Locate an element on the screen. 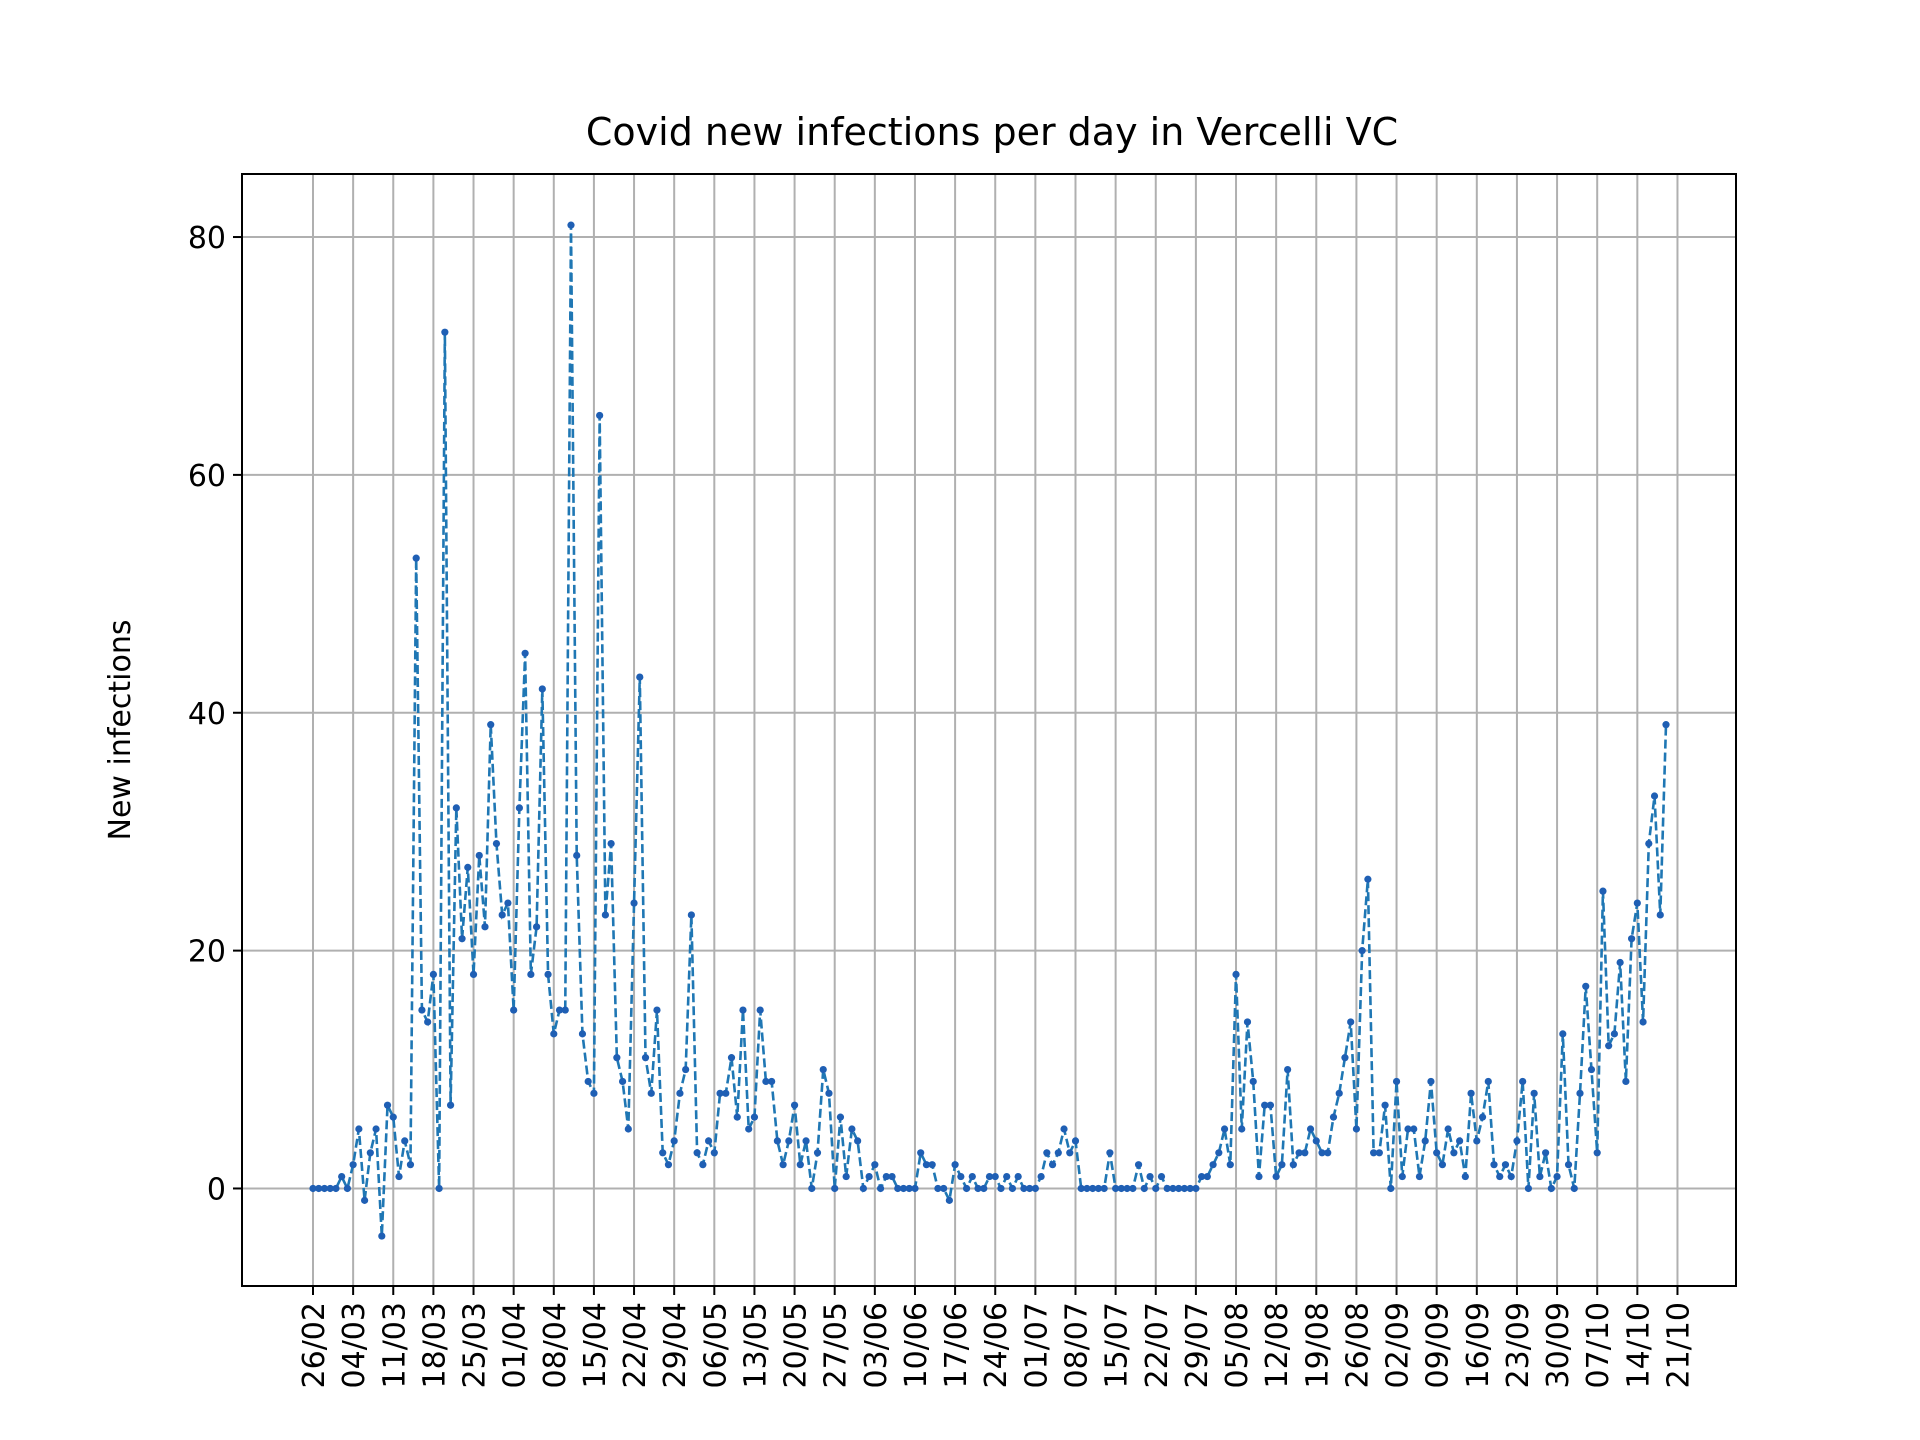  x-tick-label: 10/06 is located at coordinates (916, 1345).